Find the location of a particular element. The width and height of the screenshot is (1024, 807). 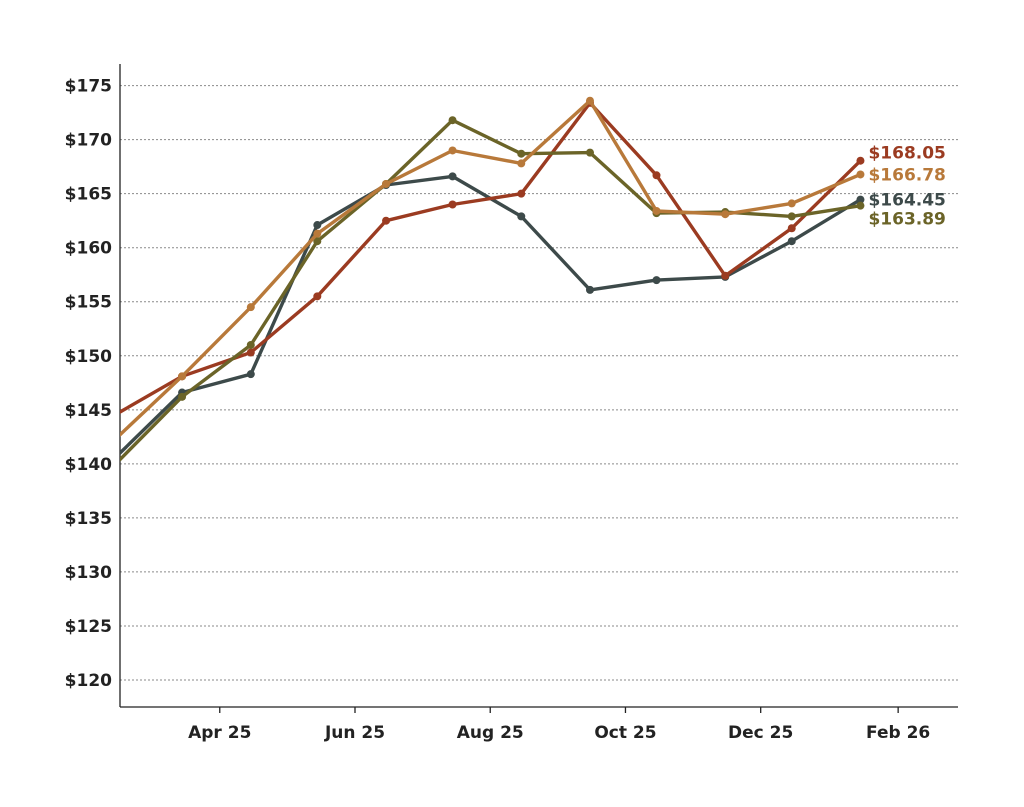

y-tick-label: $150 is located at coordinates (88, 357).